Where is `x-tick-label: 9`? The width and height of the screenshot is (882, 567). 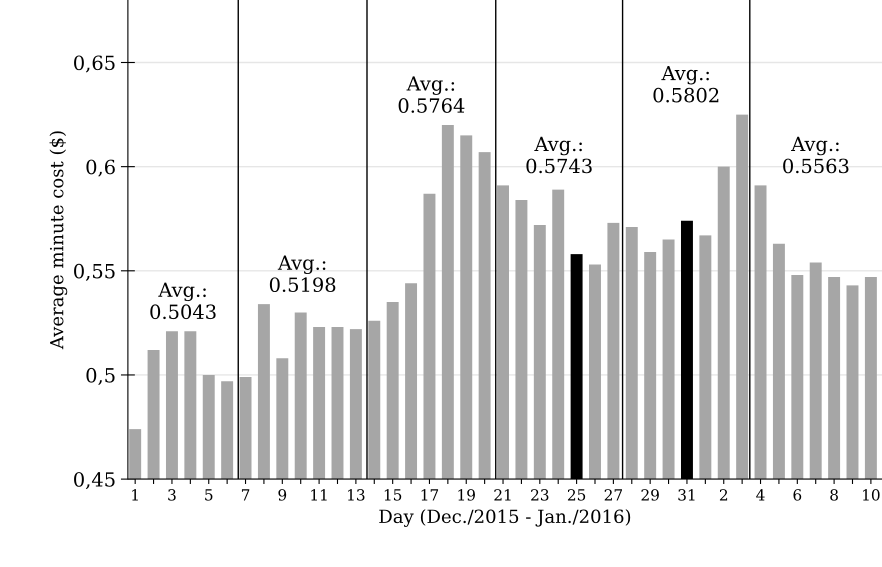 x-tick-label: 9 is located at coordinates (282, 495).